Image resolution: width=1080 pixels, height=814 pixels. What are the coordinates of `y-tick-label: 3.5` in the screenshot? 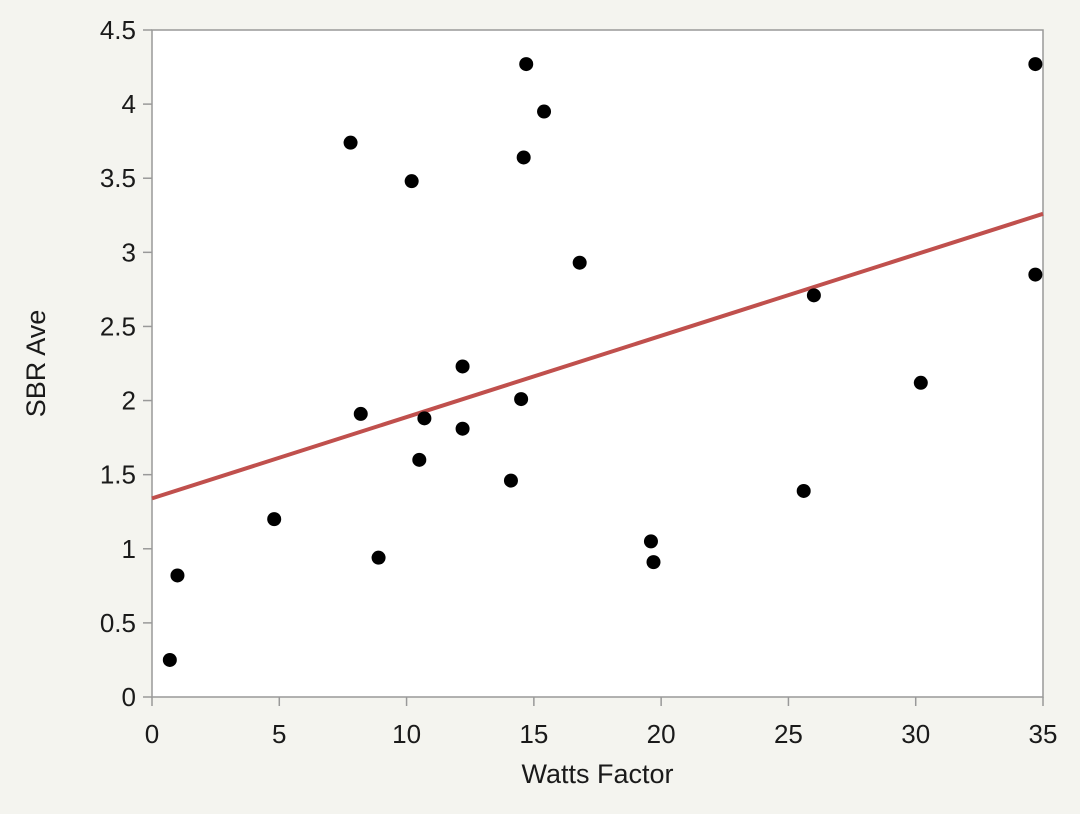 It's located at (118, 178).